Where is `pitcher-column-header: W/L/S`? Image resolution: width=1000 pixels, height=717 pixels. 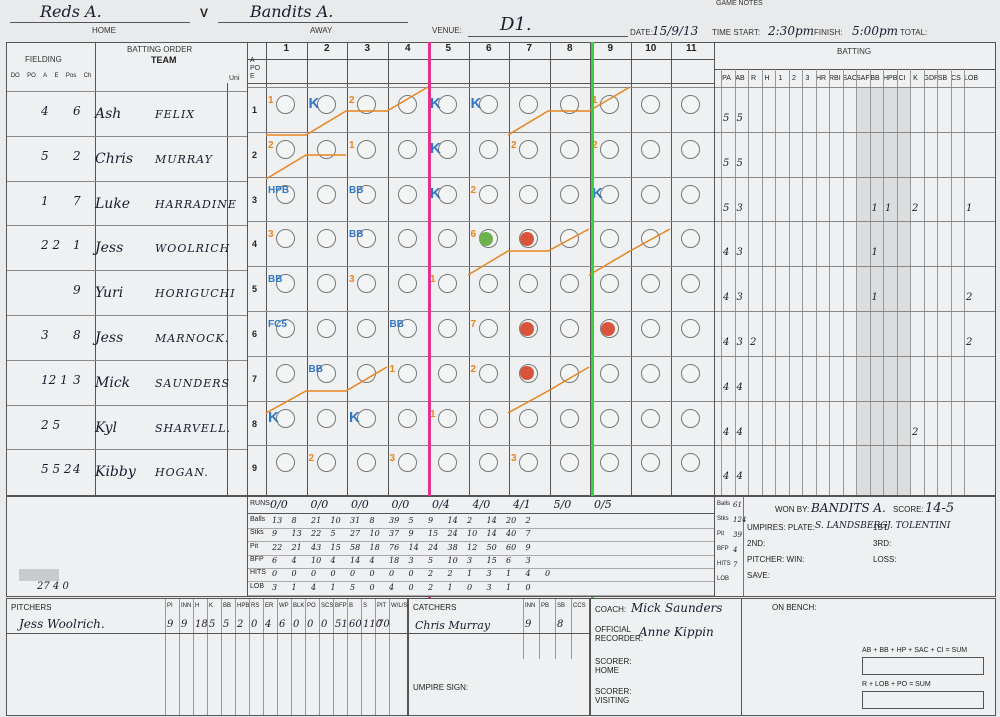
pitcher-column-header: W/L/S is located at coordinates (399, 606).